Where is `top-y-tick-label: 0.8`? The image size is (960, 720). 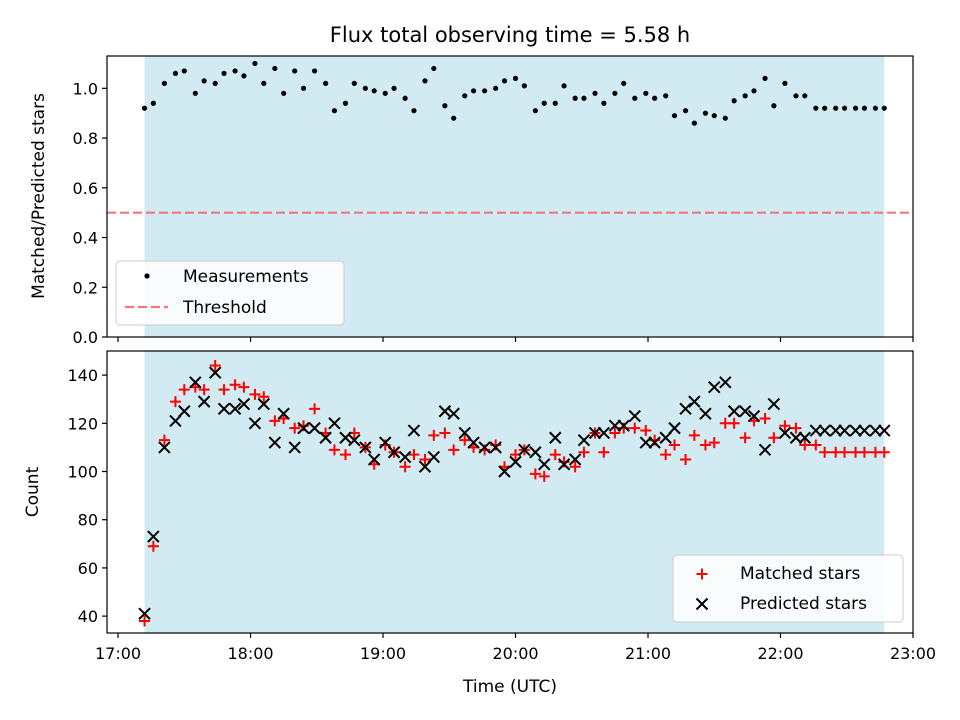 top-y-tick-label: 0.8 is located at coordinates (85, 138).